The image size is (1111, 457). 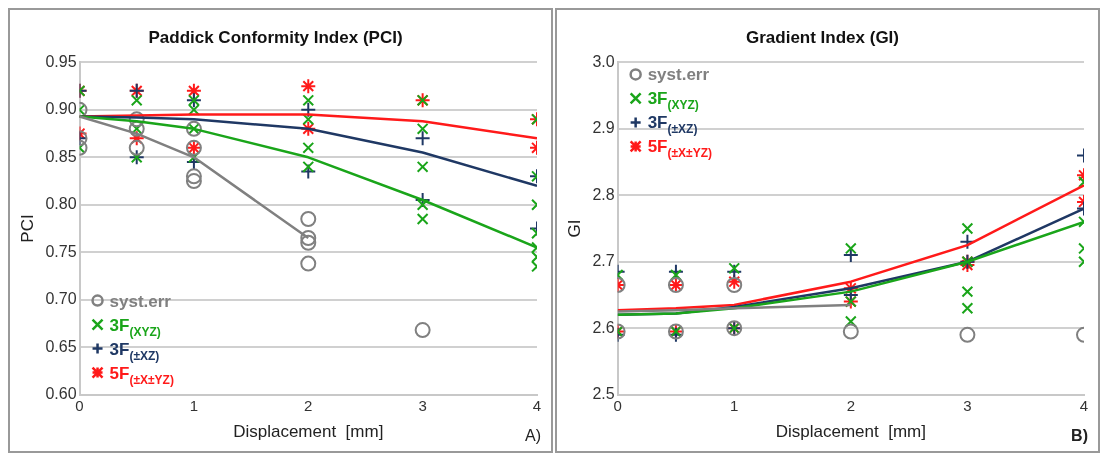 What do you see at coordinates (603, 261) in the screenshot?
I see `y-tick-label: 2.7` at bounding box center [603, 261].